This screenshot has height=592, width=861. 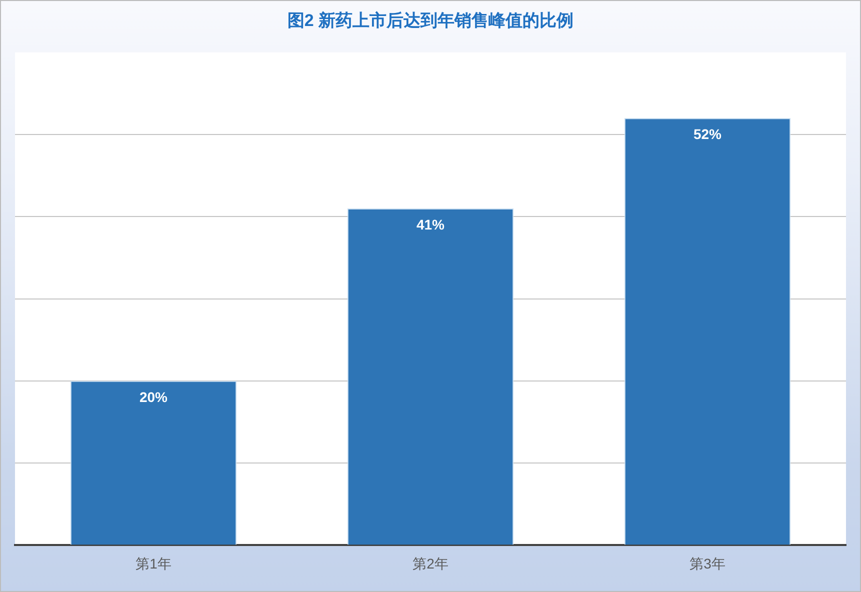 I want to click on x-tick-label: 第1年, so click(x=154, y=563).